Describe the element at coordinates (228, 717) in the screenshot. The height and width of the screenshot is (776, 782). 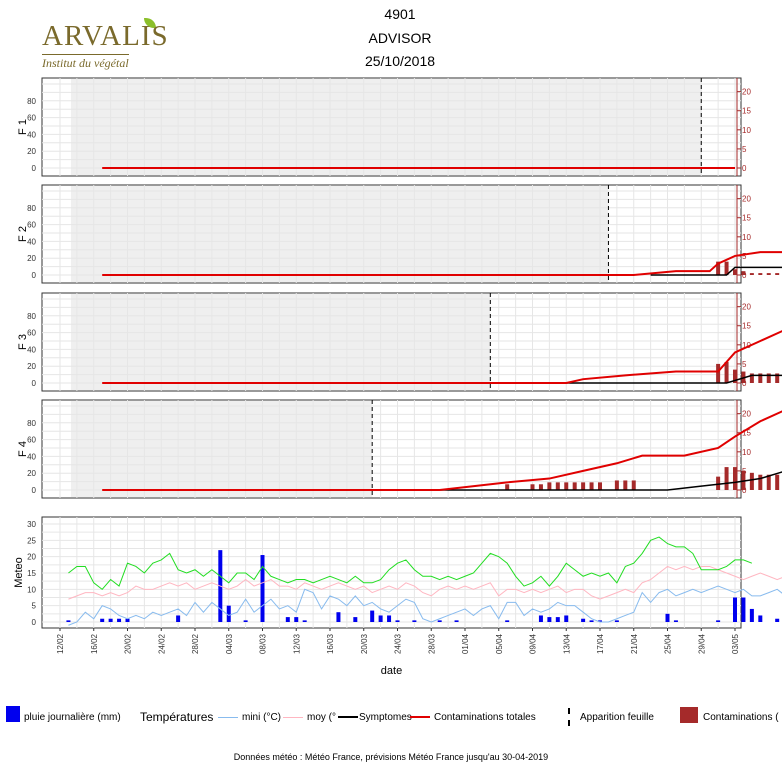
I see `legend-tmin-swatch` at that location.